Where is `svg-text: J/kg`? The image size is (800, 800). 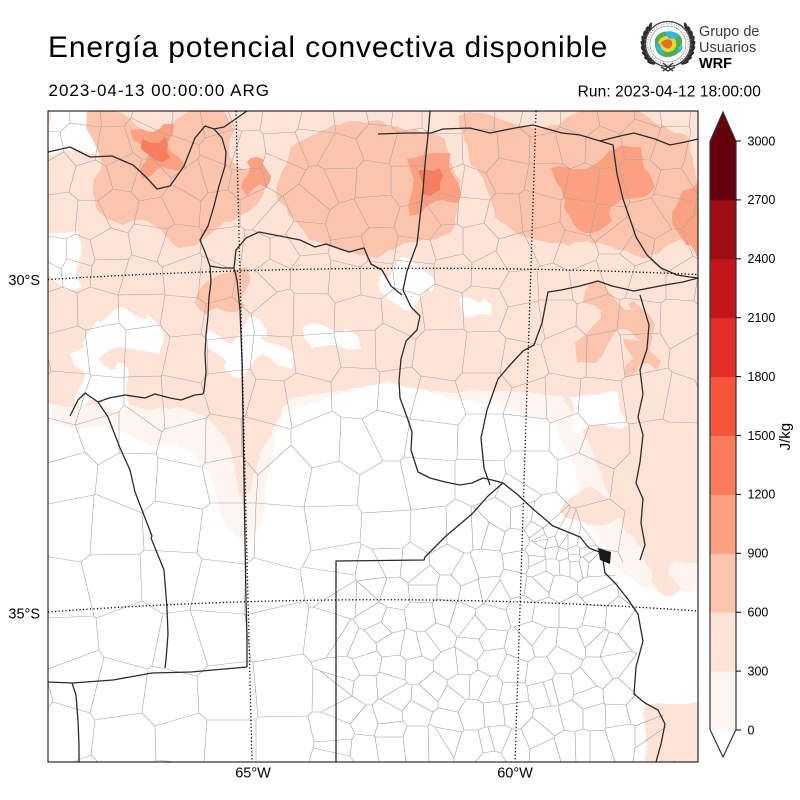
svg-text: J/kg is located at coordinates (785, 437).